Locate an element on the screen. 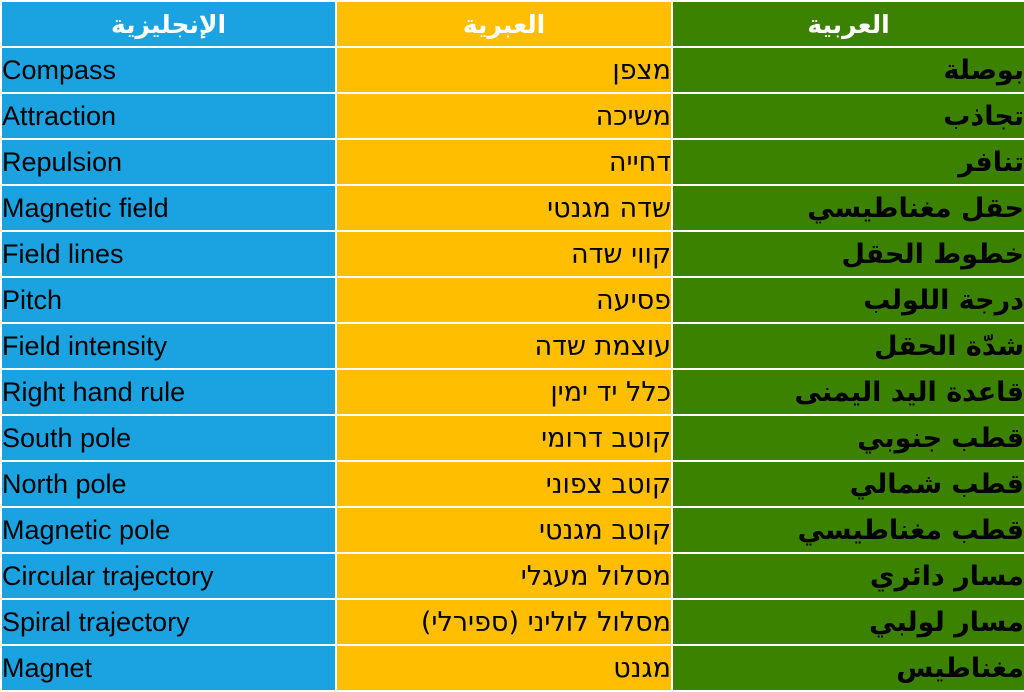 Image resolution: width=1024 pixels, height=692 pixels. term-row: Pitch פסיעה درجة اللولب is located at coordinates (512, 300).